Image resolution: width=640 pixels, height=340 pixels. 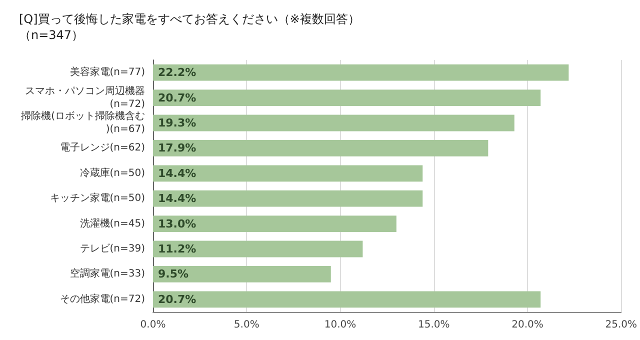 What do you see at coordinates (177, 123) in the screenshot?
I see `data-label: 19.3%` at bounding box center [177, 123].